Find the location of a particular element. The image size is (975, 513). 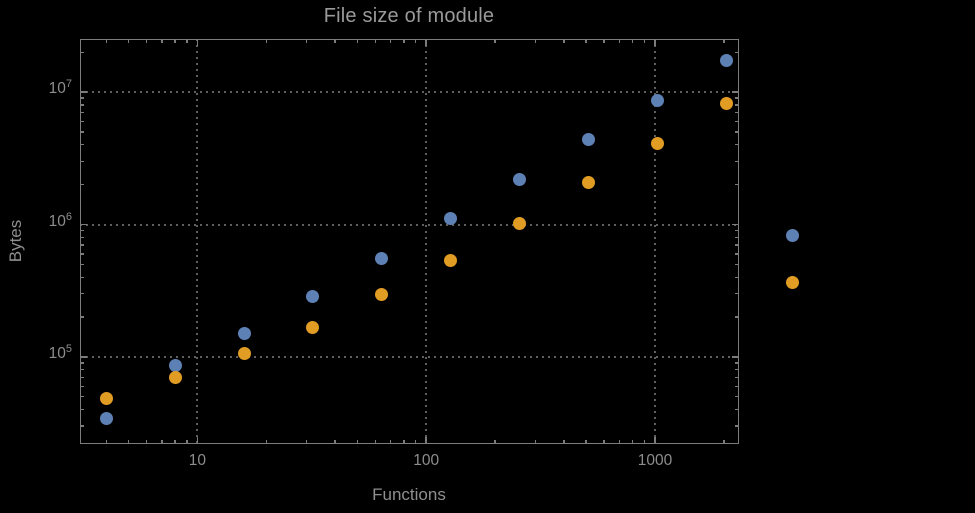

y-tick-label: 10⁶ is located at coordinates (60, 220).